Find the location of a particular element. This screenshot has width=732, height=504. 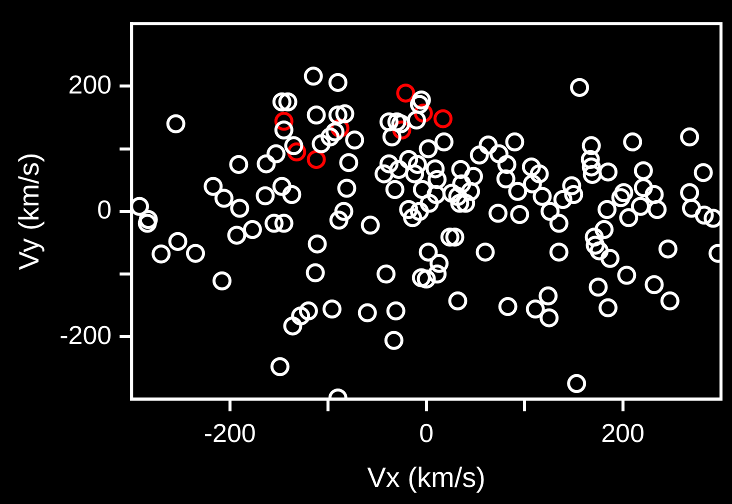

y-tick-label: 200 is located at coordinates (90, 84).